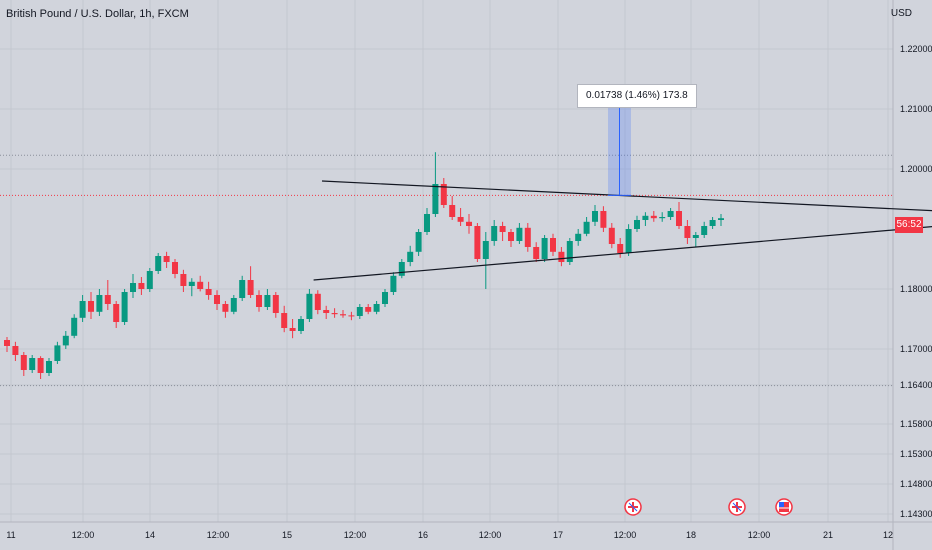 The image size is (932, 550). I want to click on y-tick-label: 1.22000, so click(916, 49).